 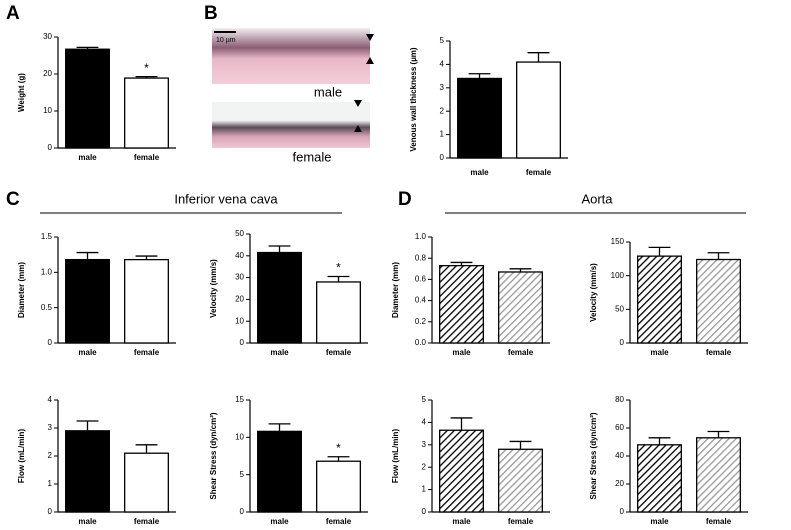 What do you see at coordinates (13, 199) in the screenshot?
I see `panel-label: C` at bounding box center [13, 199].